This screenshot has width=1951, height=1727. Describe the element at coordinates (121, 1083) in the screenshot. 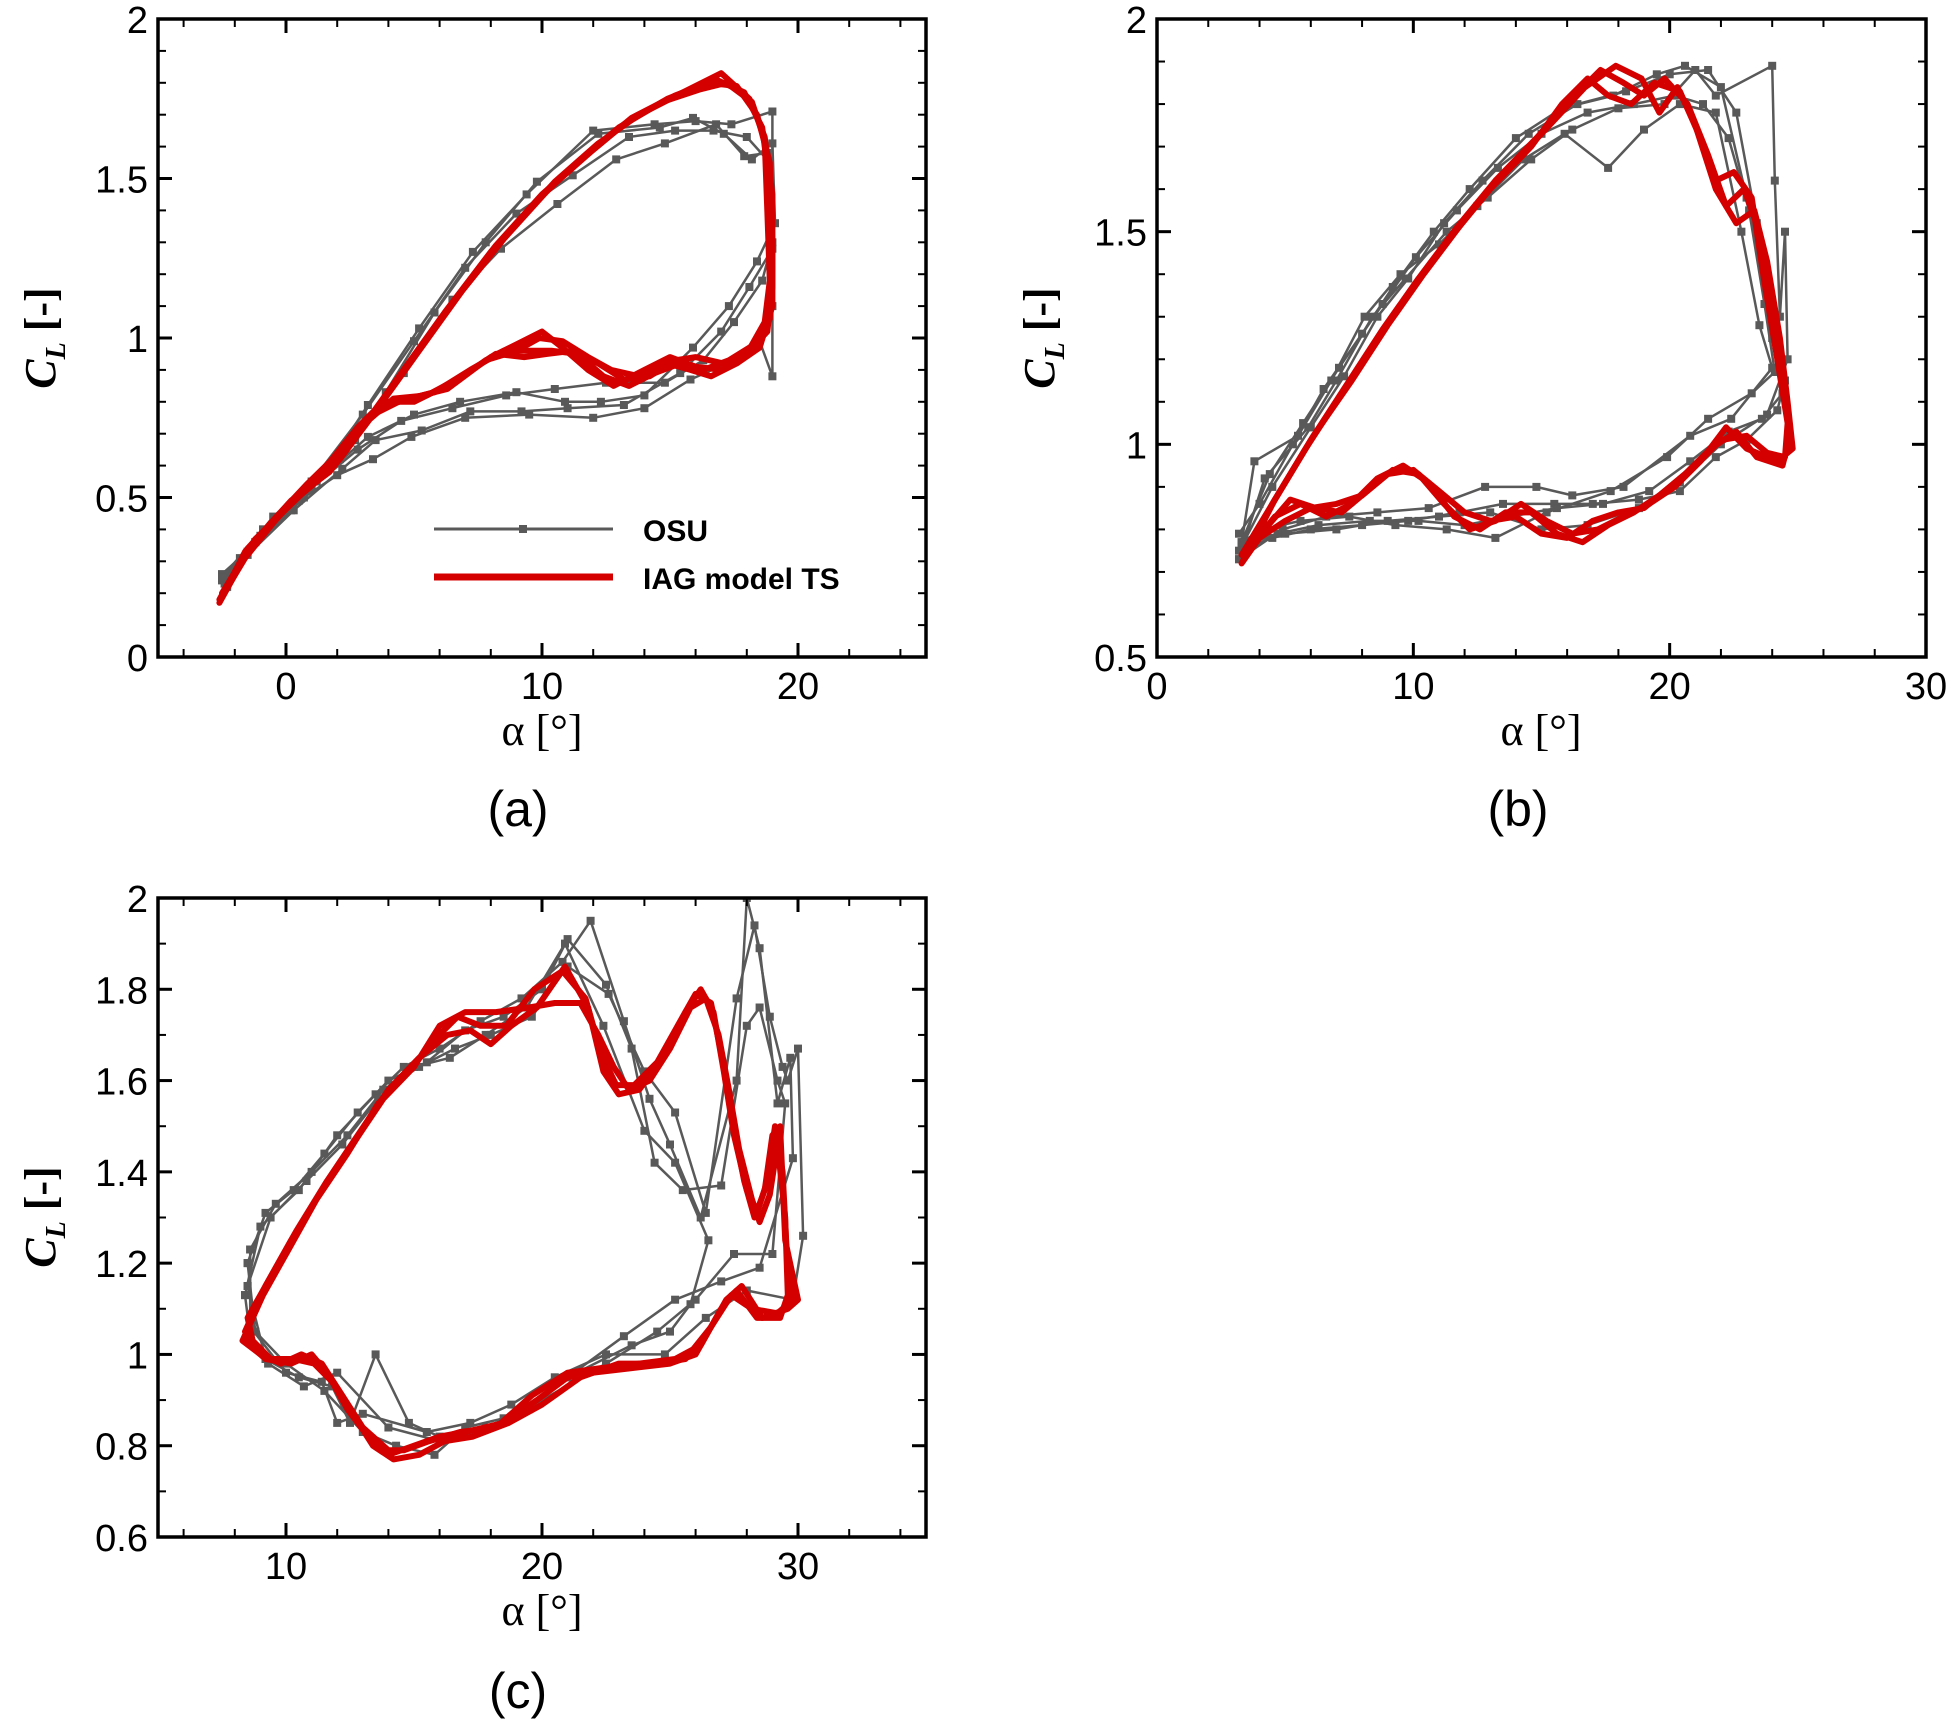

I see `y-tick-label: 1.6` at that location.